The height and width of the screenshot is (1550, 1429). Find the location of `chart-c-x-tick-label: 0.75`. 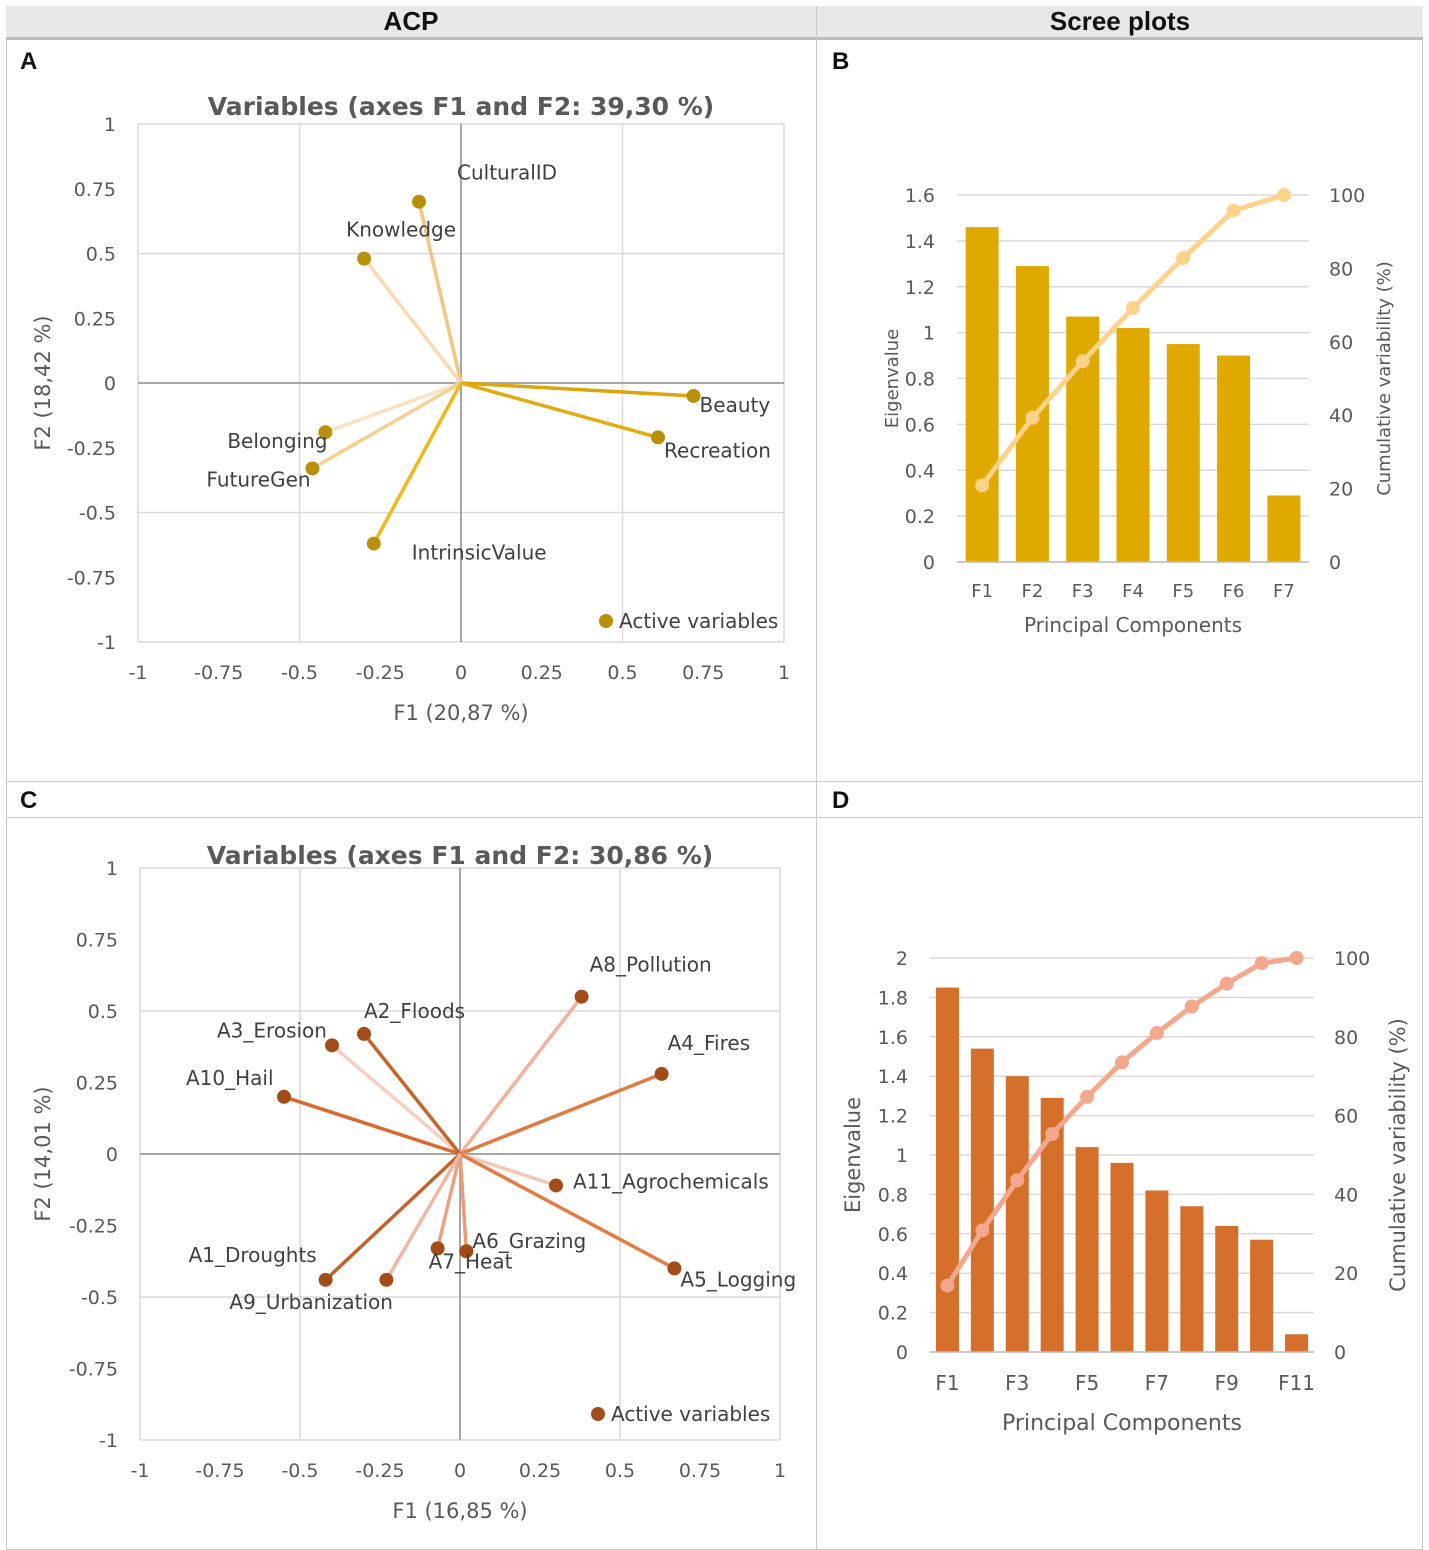

chart-c-x-tick-label: 0.75 is located at coordinates (700, 1471).